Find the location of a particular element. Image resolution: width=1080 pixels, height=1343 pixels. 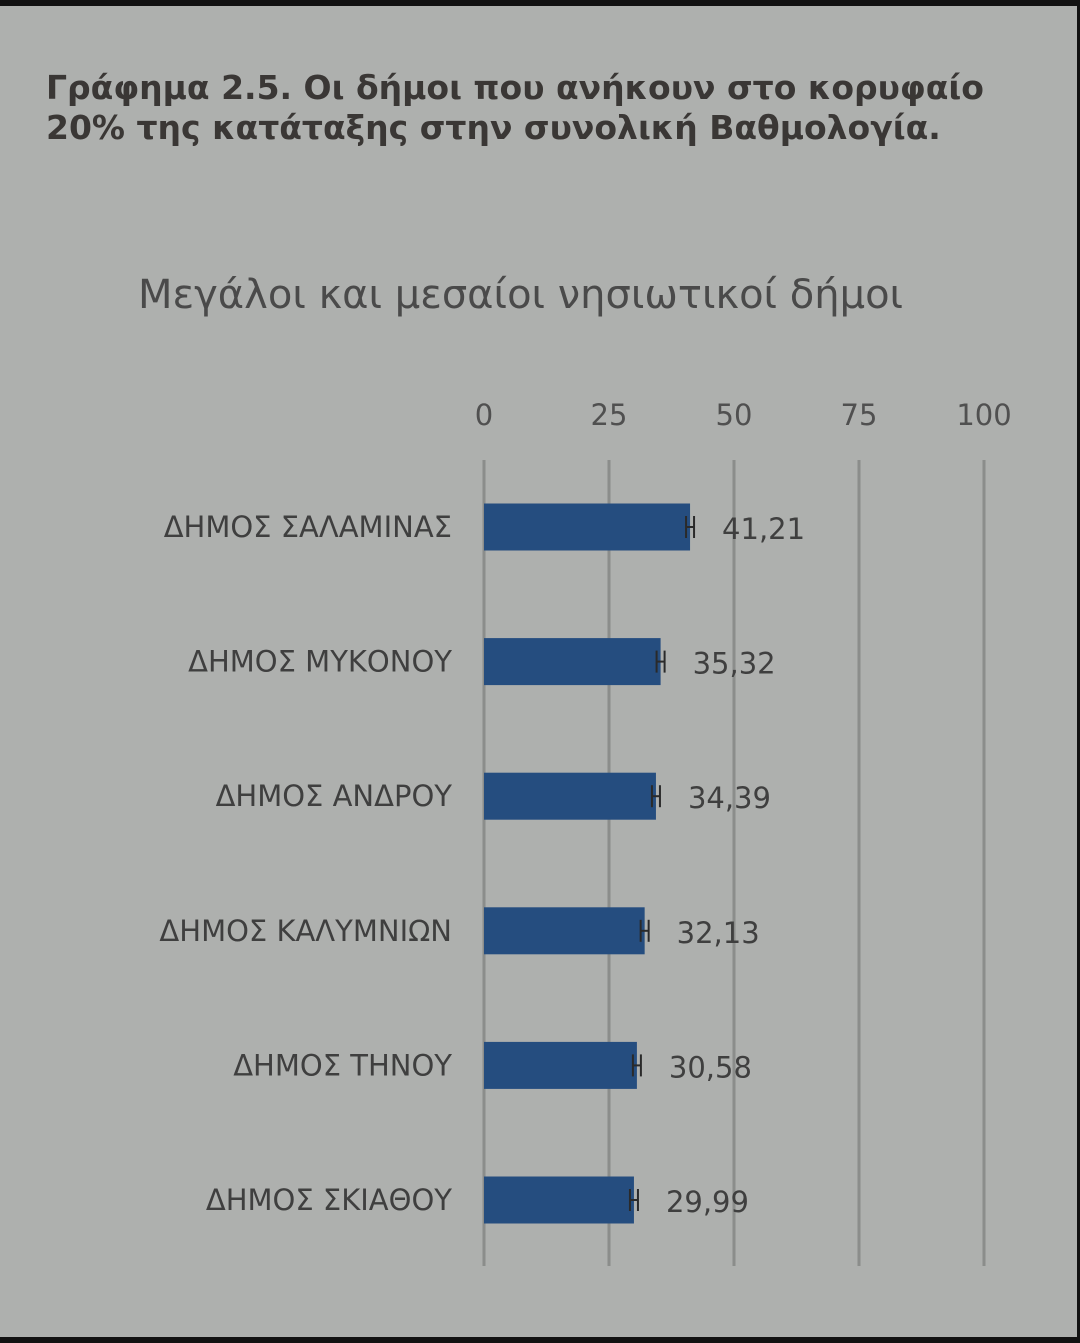

chart-title: Μεγάλοι και μεσαίοι νησιωτικοί δήμοι is located at coordinates (520, 295).